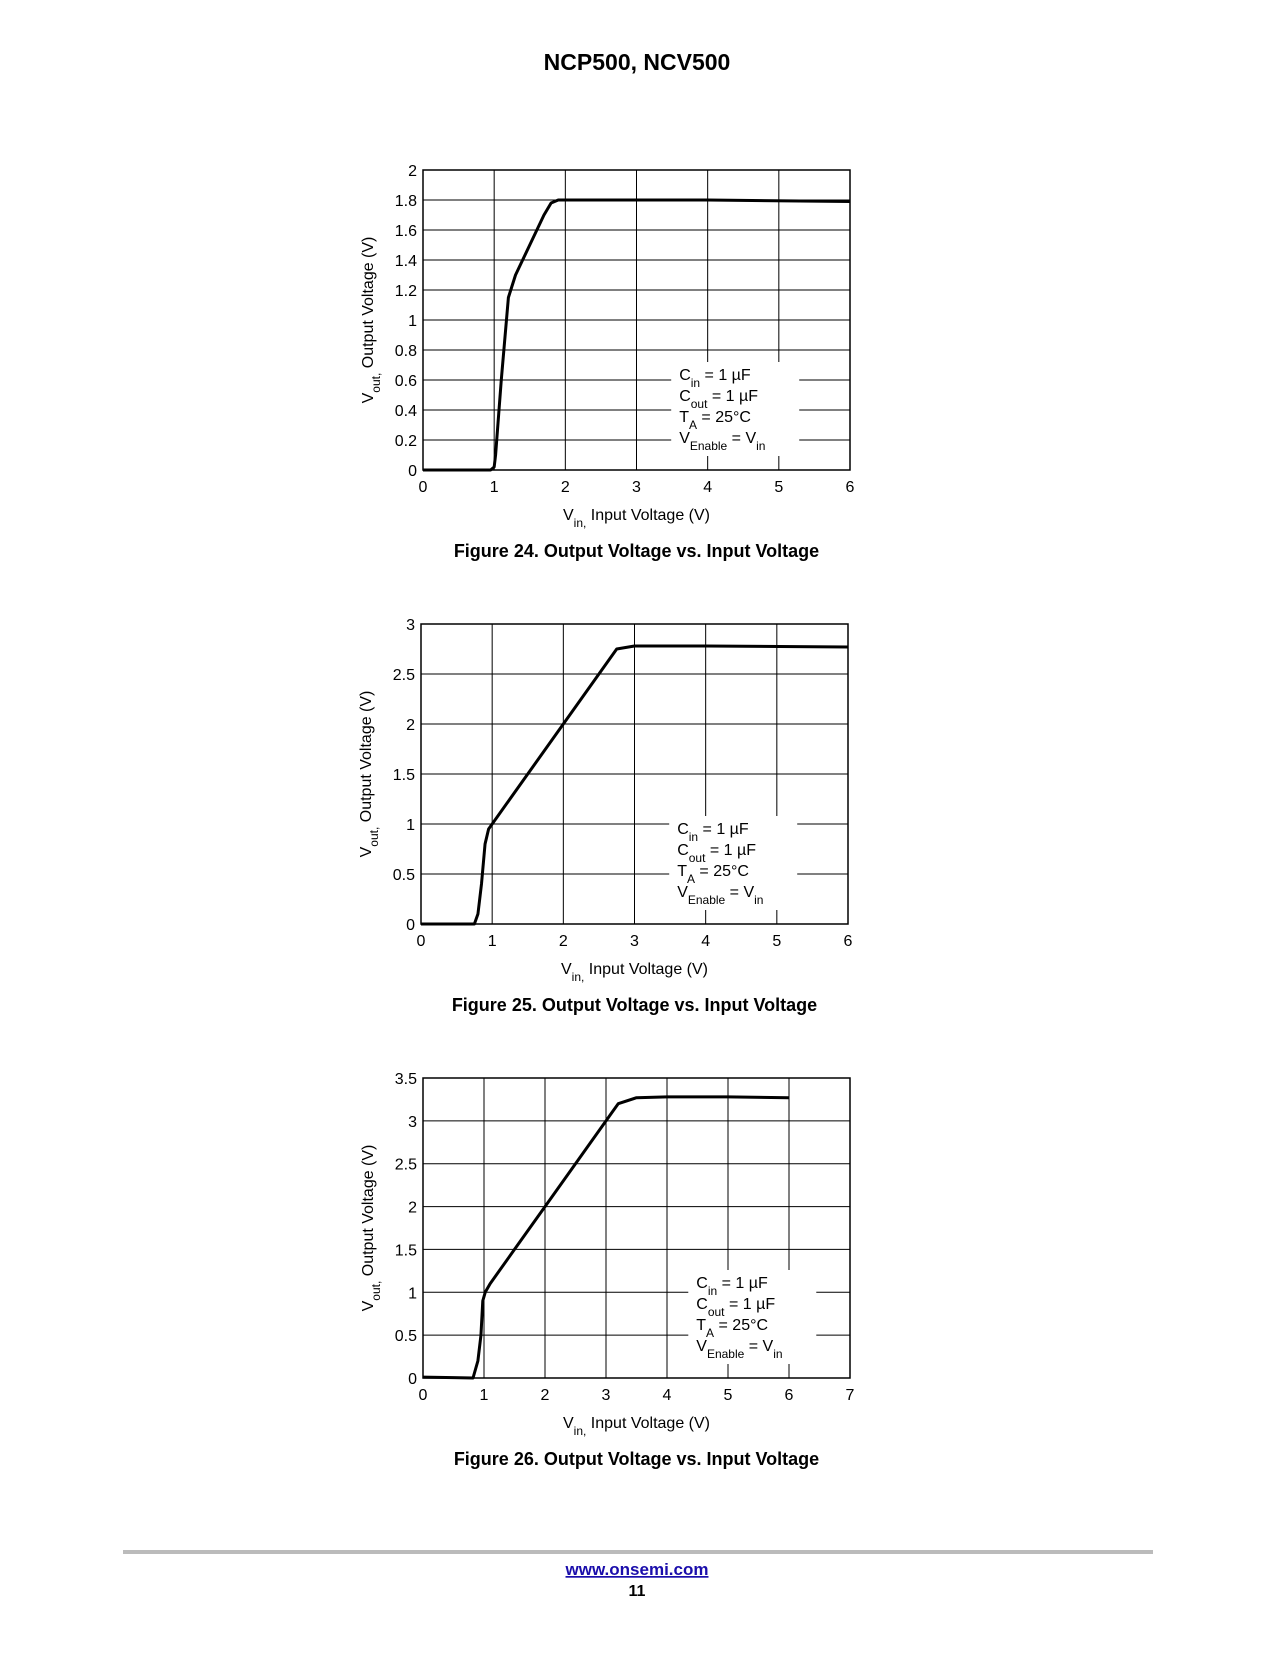 The image size is (1275, 1655). What do you see at coordinates (406, 351) in the screenshot?
I see `y-tick-label: 0.8` at bounding box center [406, 351].